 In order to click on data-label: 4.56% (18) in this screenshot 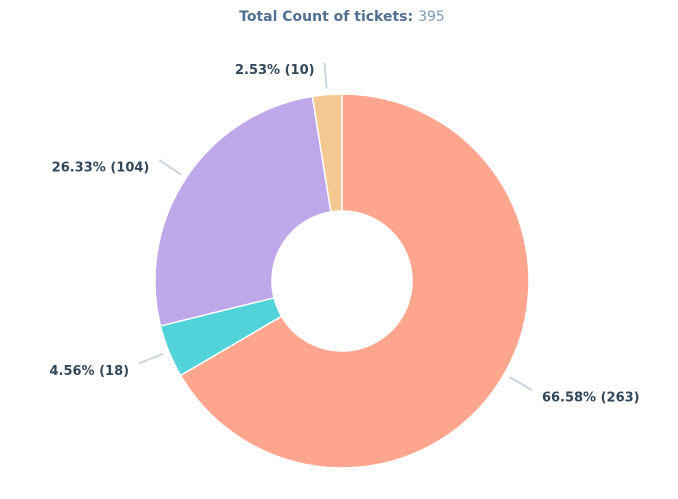, I will do `click(89, 371)`.